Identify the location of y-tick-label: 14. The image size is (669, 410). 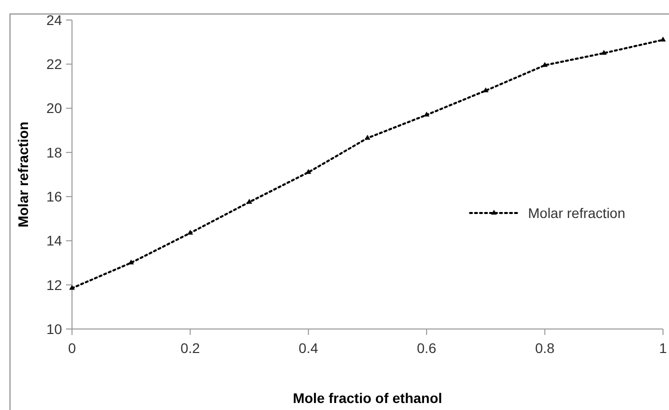
(54, 240).